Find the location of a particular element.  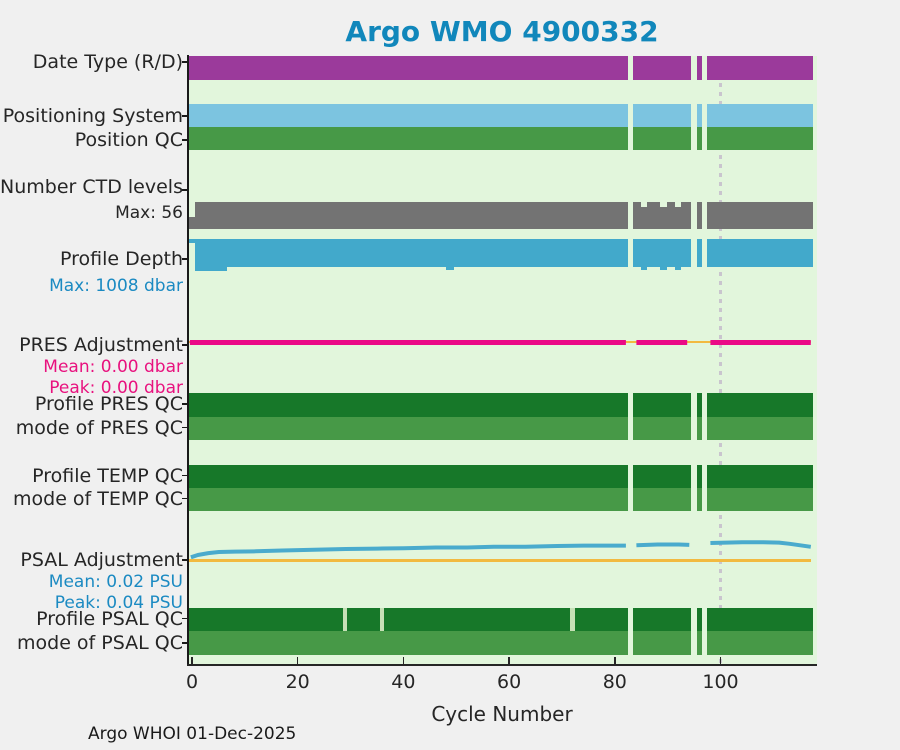

psal-adjustment-zero-line is located at coordinates (500, 560).